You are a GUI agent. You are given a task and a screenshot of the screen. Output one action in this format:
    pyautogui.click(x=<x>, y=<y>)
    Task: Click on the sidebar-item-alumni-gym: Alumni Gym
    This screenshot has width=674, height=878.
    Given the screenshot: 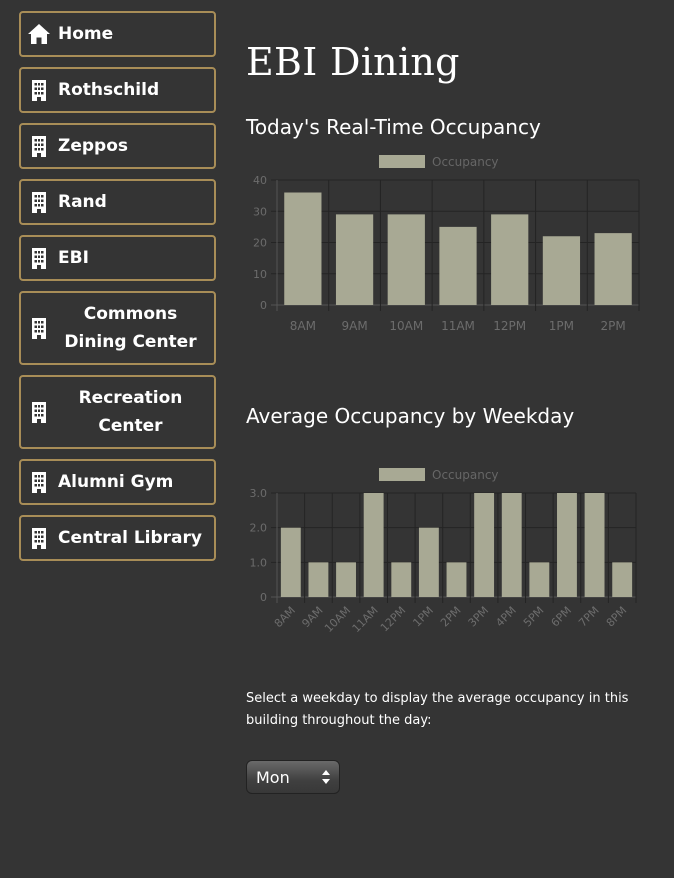 What is the action you would take?
    pyautogui.click(x=117, y=482)
    